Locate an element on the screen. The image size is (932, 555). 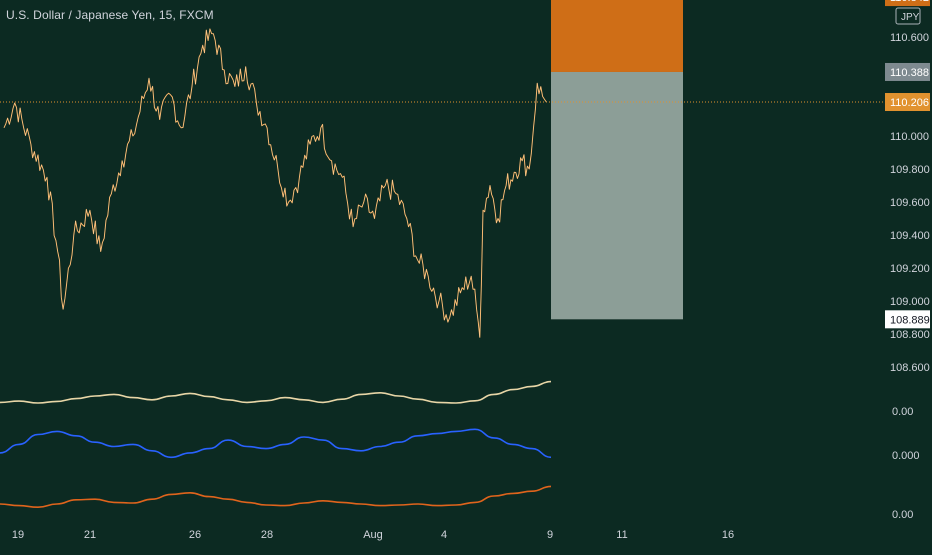
target-zone is located at coordinates (617, 195).